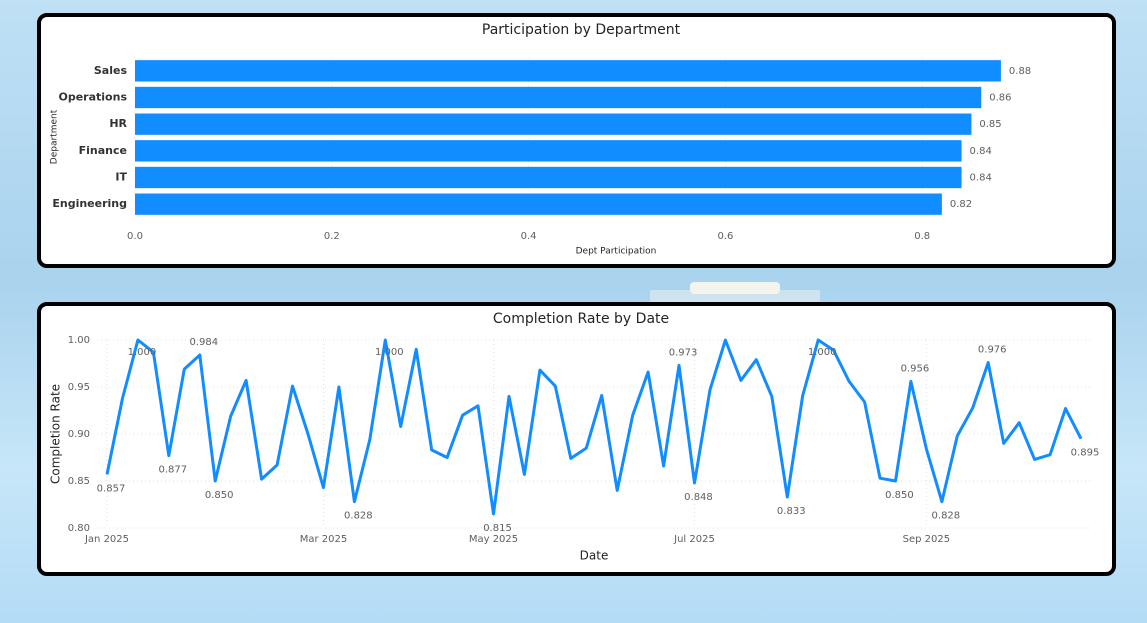 The width and height of the screenshot is (1147, 623). I want to click on data-label: 0.956, so click(915, 368).